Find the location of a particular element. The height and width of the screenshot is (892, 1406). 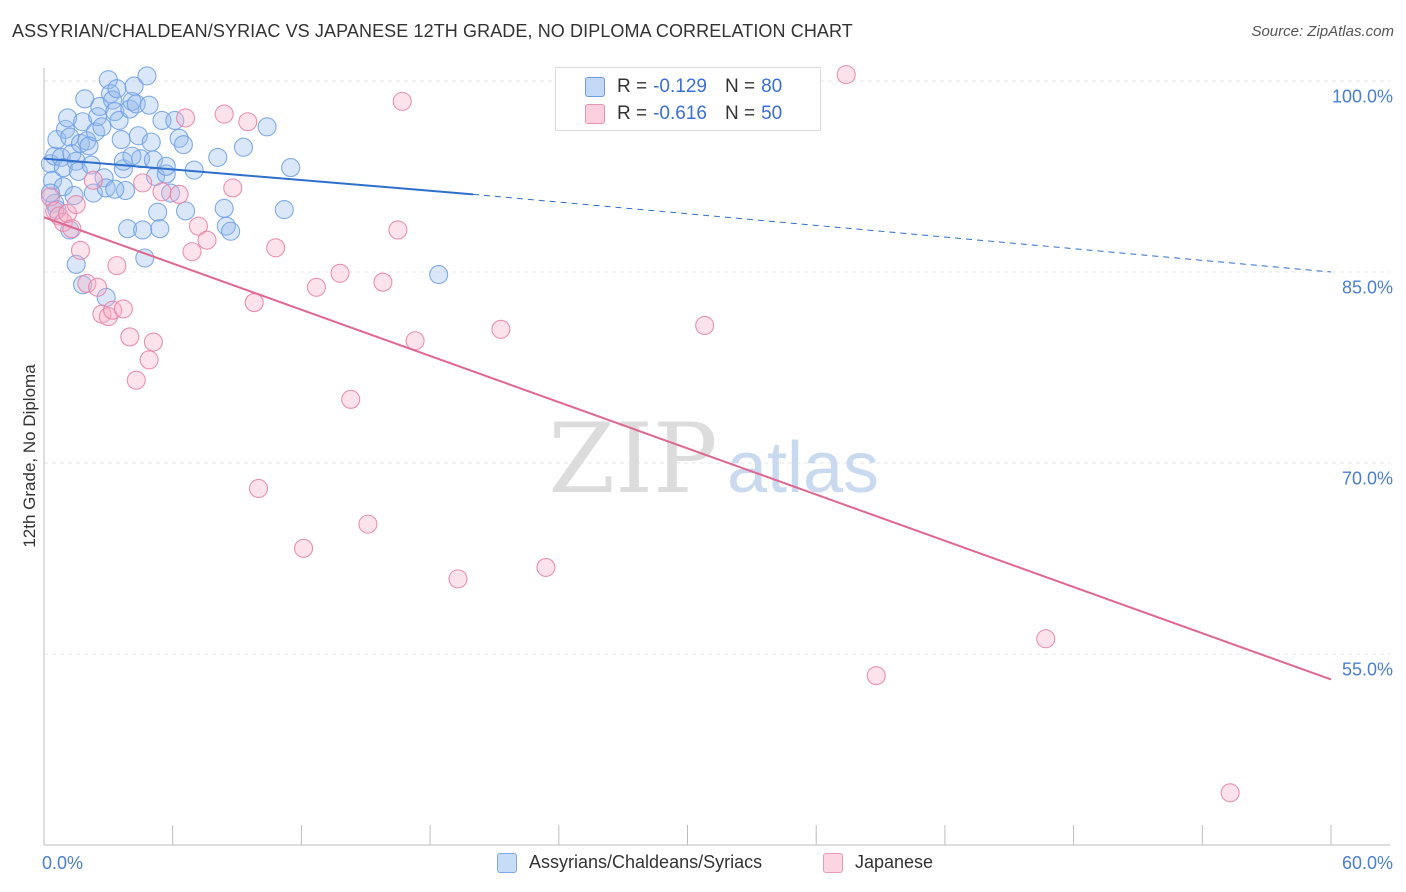

r-value: -0.129 is located at coordinates (680, 86).